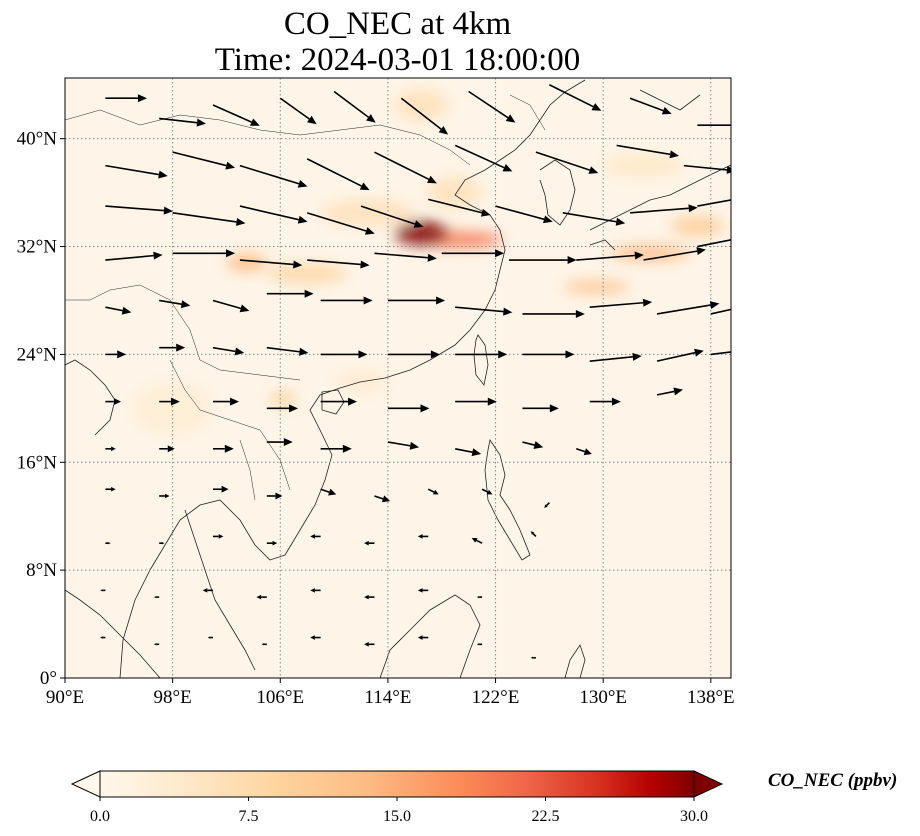 Image resolution: width=920 pixels, height=836 pixels. What do you see at coordinates (37, 354) in the screenshot?
I see `y-tick-label-3: 24°N` at bounding box center [37, 354].